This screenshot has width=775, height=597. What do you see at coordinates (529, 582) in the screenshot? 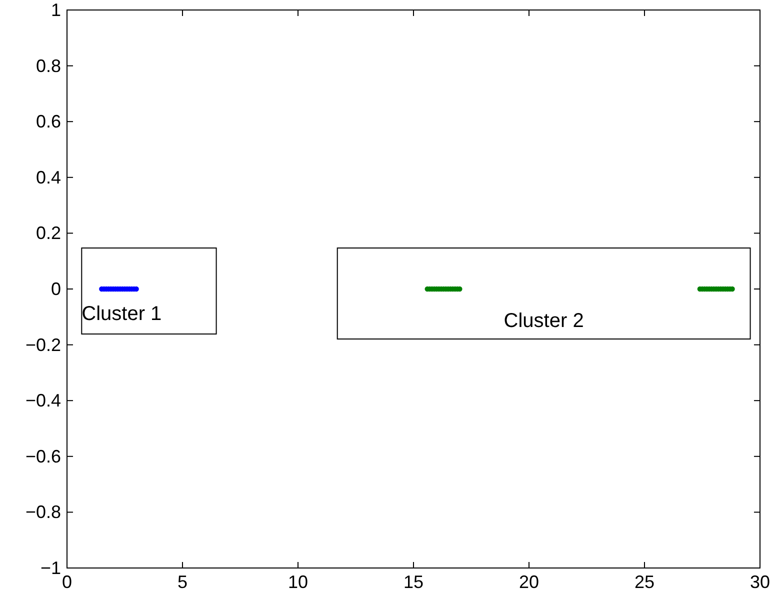
I see `x-tick-label: 20` at bounding box center [529, 582].